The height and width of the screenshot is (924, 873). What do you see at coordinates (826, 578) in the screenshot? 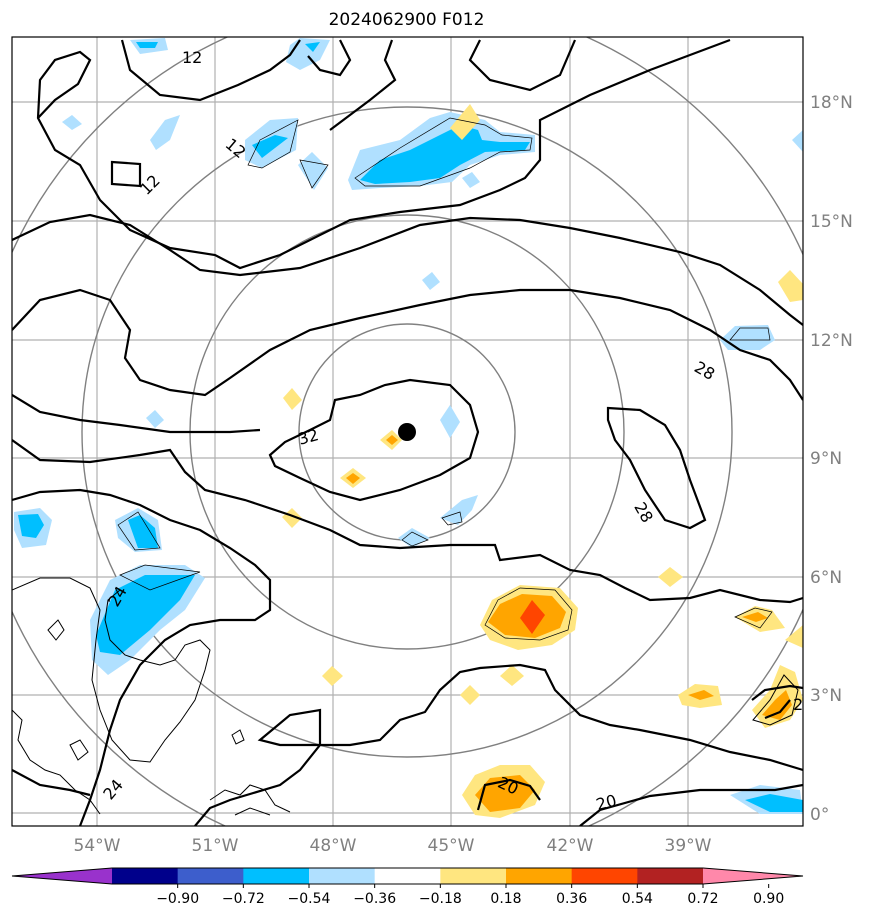
I see `lat-tick-label: 6°N` at bounding box center [826, 578].